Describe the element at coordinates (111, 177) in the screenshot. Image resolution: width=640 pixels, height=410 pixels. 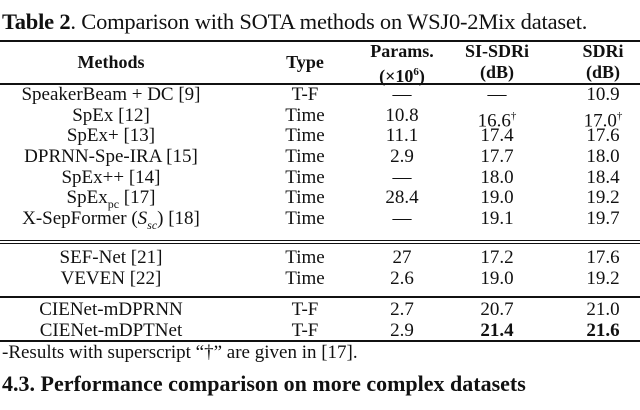
I see `cell-method: SpEx++ [14]` at that location.